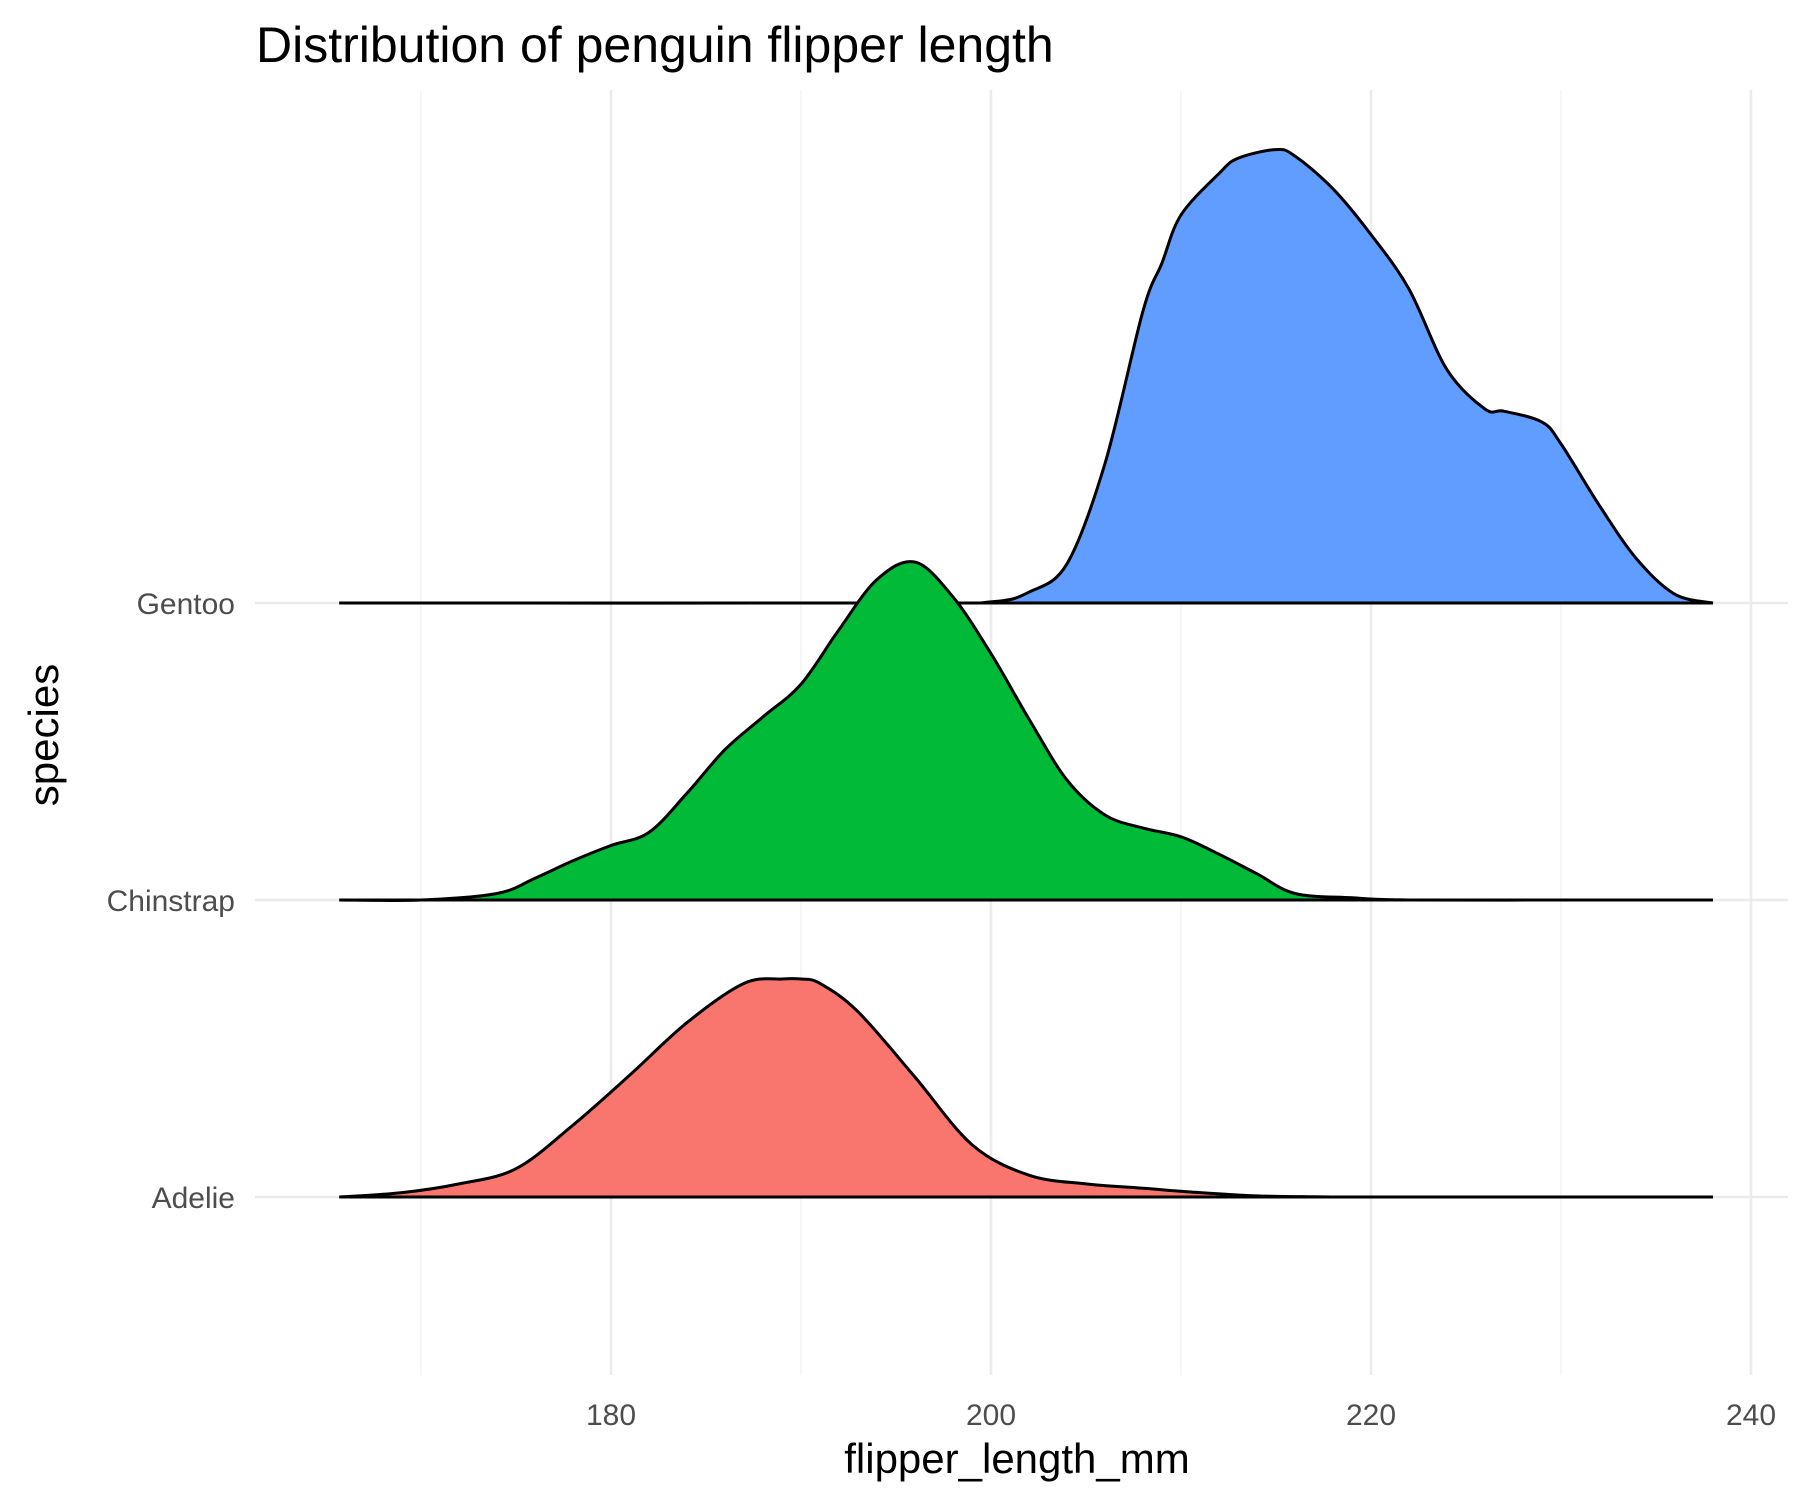 The height and width of the screenshot is (1500, 1800). I want to click on ridge-adelie, so click(1026, 1087).